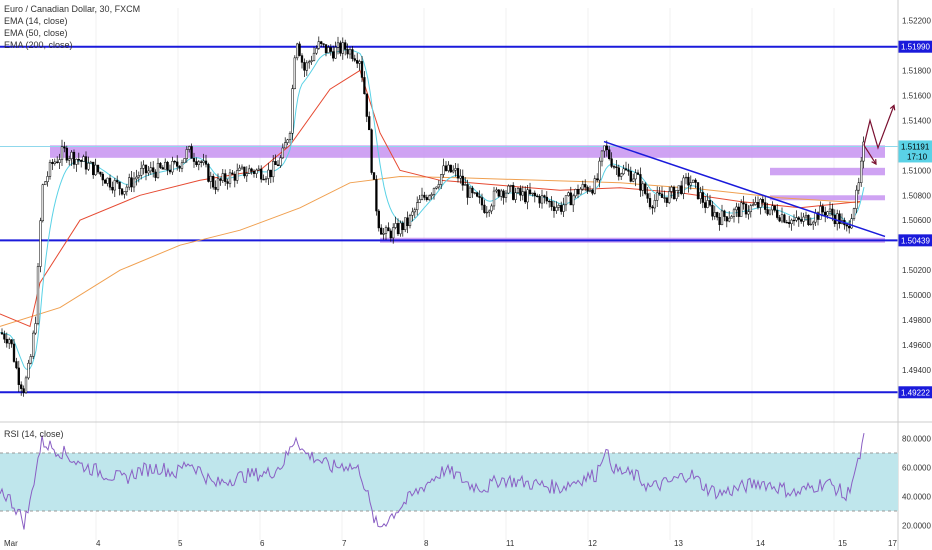 The height and width of the screenshot is (550, 932). I want to click on current-price-tag, so click(915, 151).